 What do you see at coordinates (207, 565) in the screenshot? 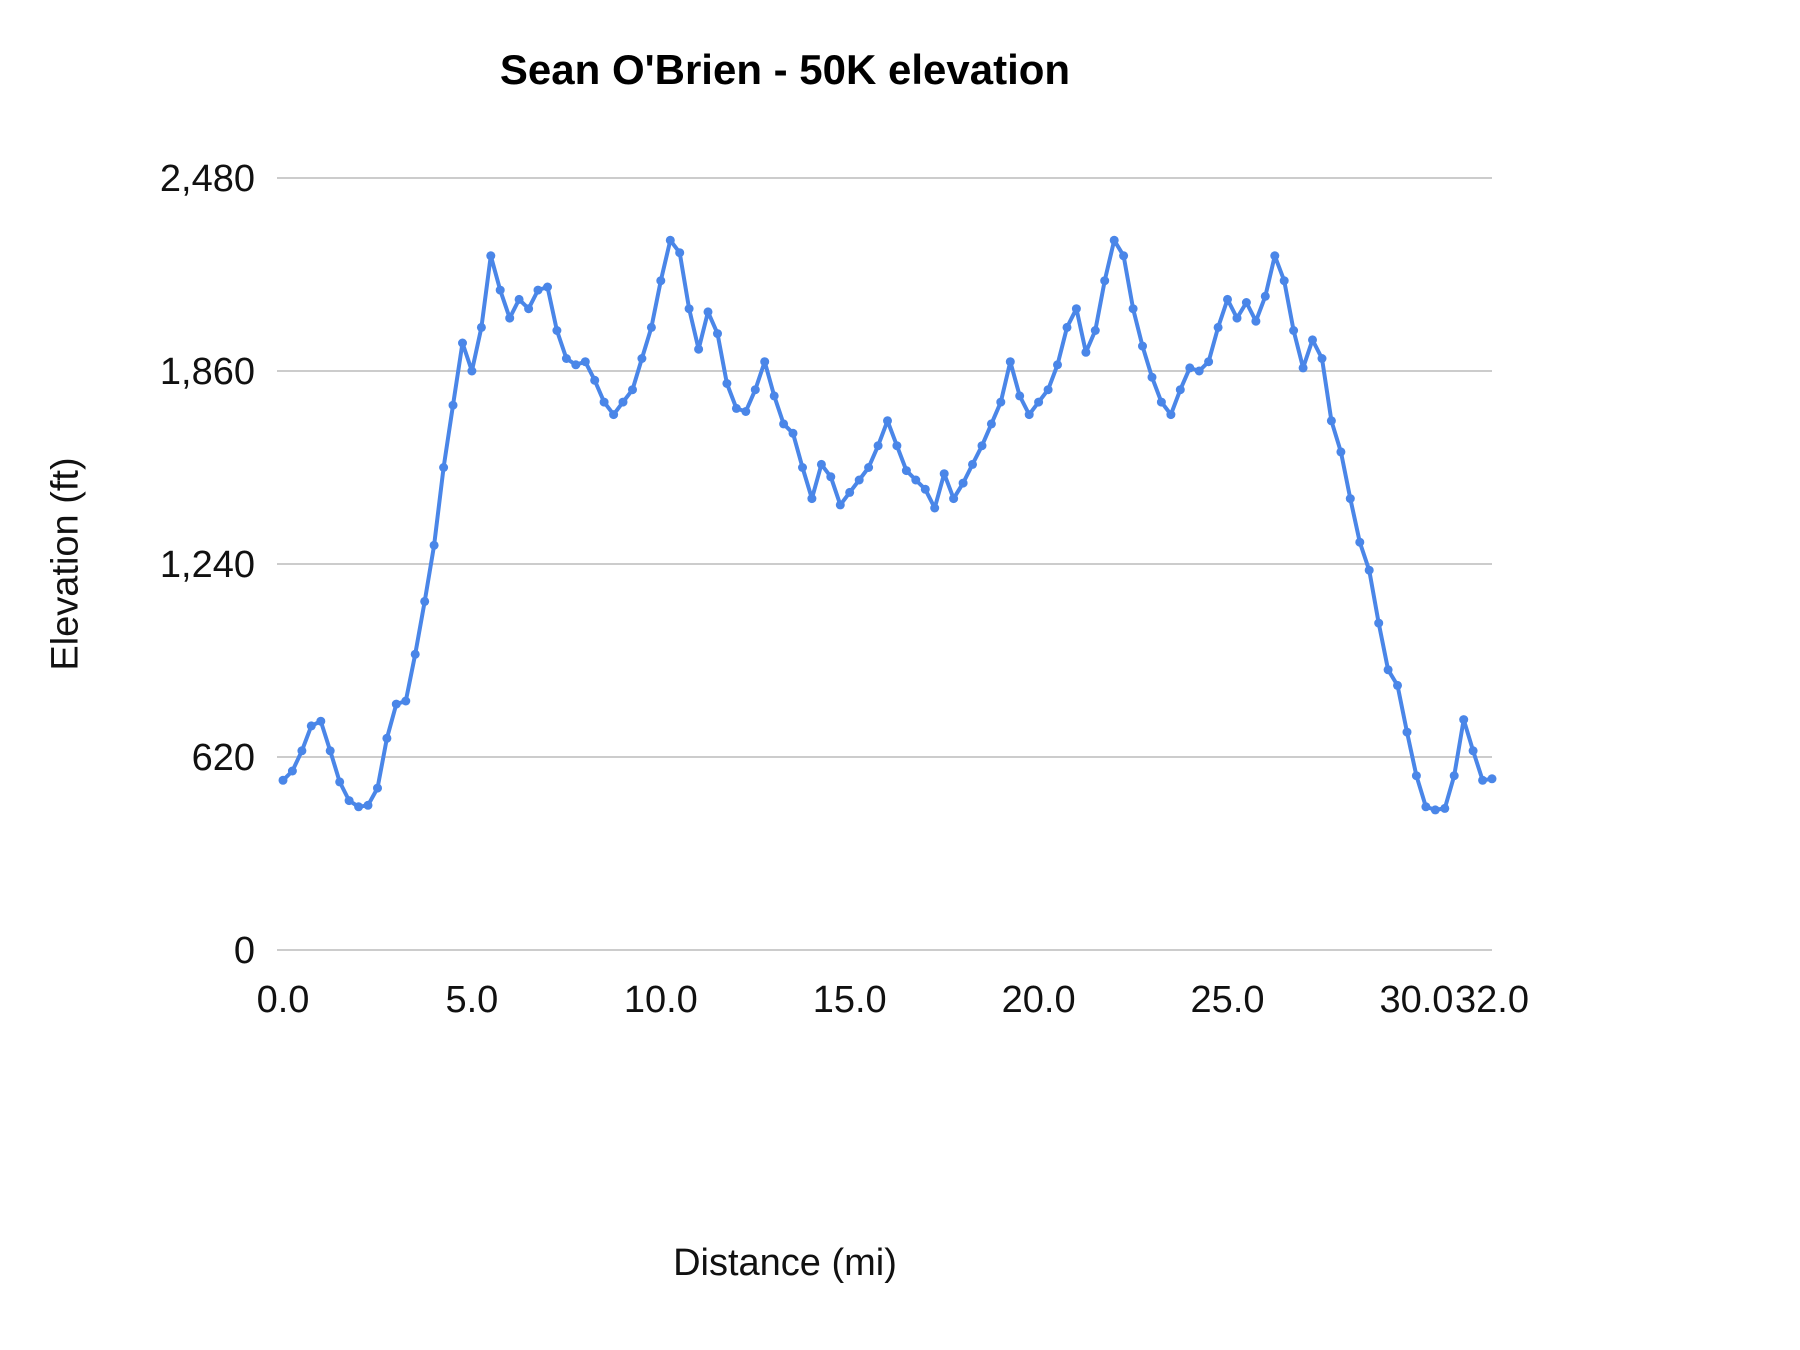
I see `y-tick-label: 1,240` at bounding box center [207, 565].